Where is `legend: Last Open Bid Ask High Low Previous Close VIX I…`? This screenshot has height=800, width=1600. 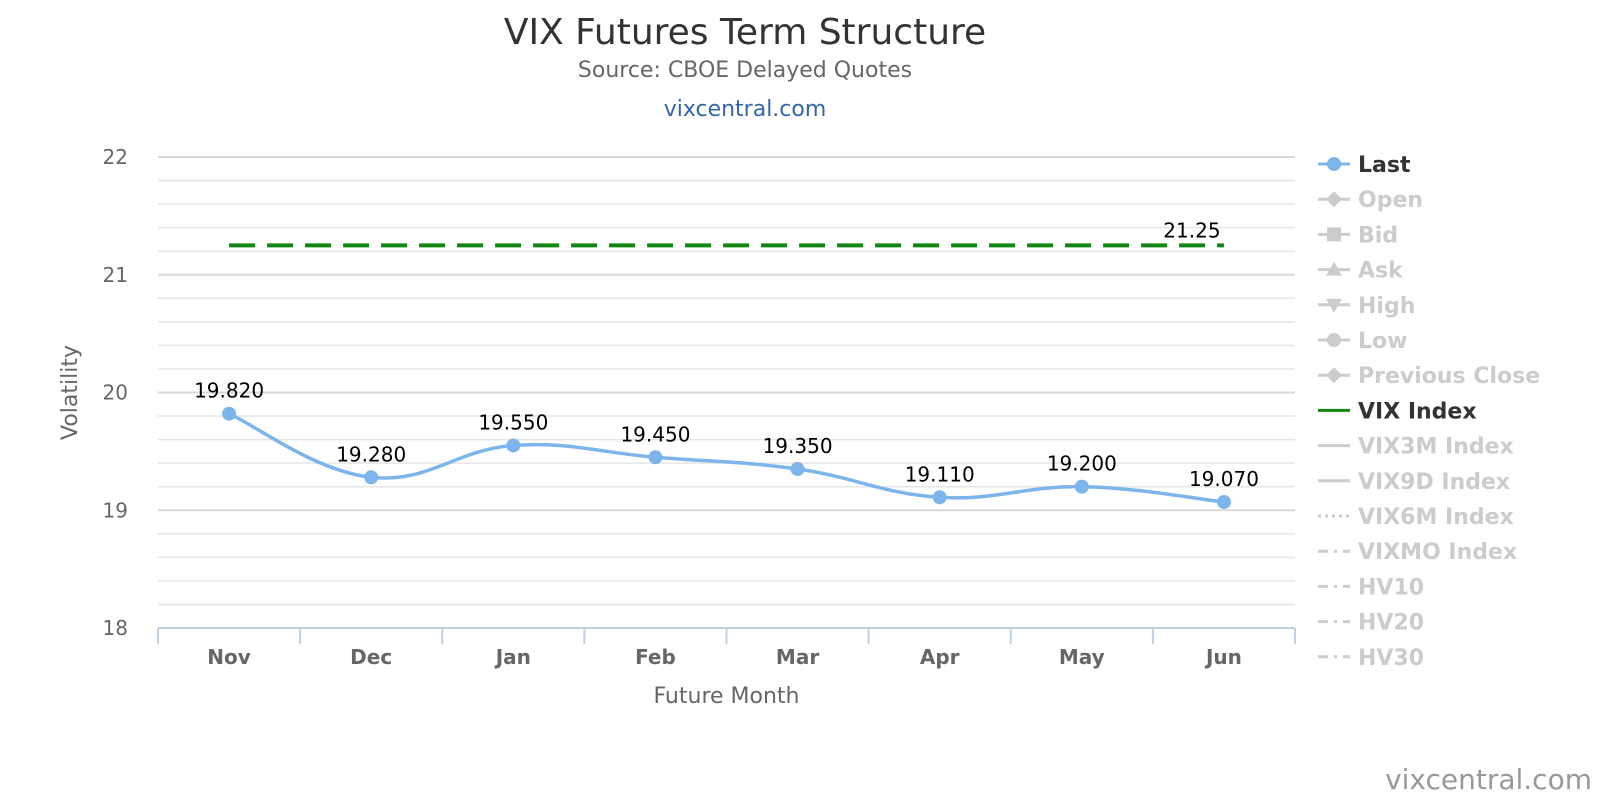
legend: Last Open Bid Ask High Low Previous Close VIX I… is located at coordinates (1429, 412).